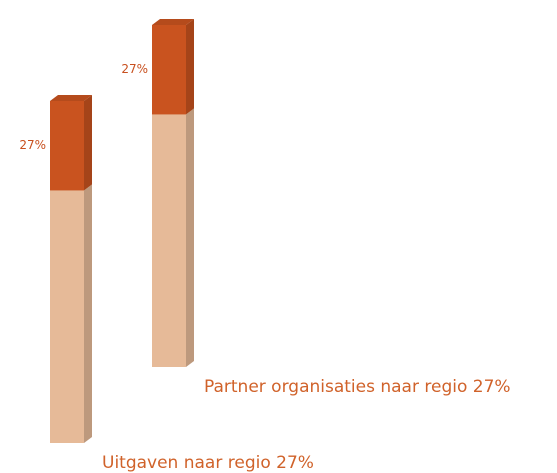  What do you see at coordinates (208, 463) in the screenshot?
I see `category-label: Uitgaven naar regio 27%` at bounding box center [208, 463].